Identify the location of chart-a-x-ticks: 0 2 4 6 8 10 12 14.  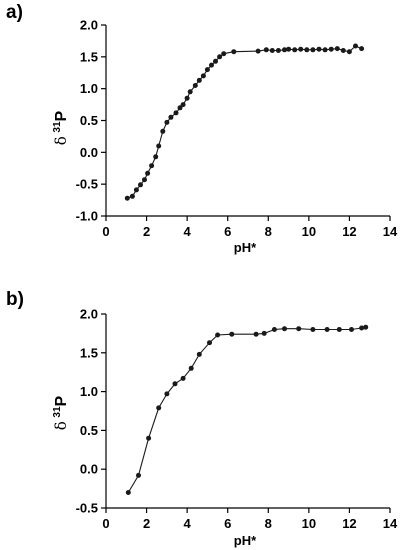
(250, 227).